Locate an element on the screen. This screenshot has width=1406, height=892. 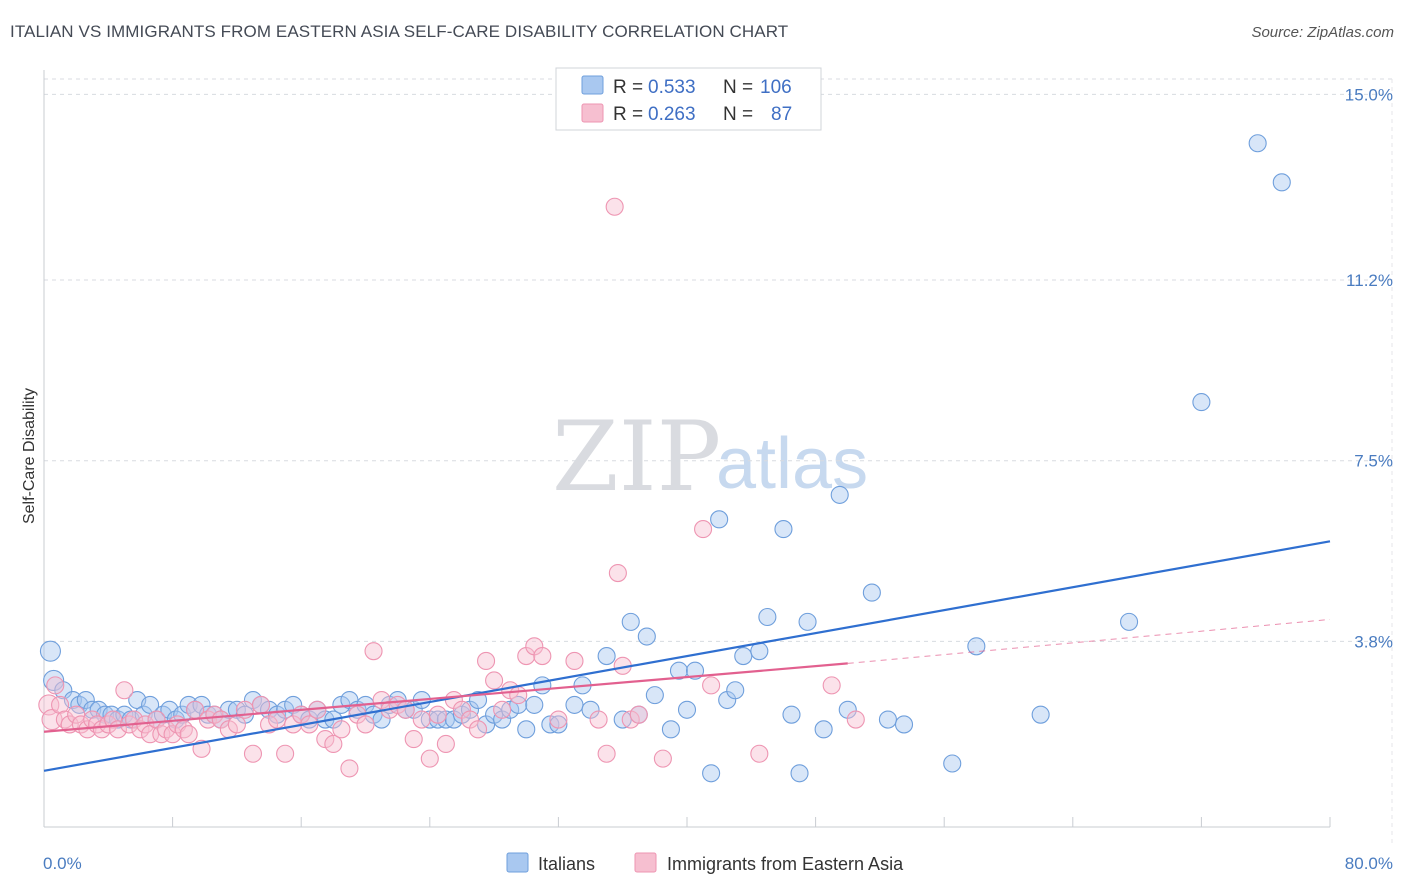
bottom-legend-swatch-asia is located at coordinates (645, 862).